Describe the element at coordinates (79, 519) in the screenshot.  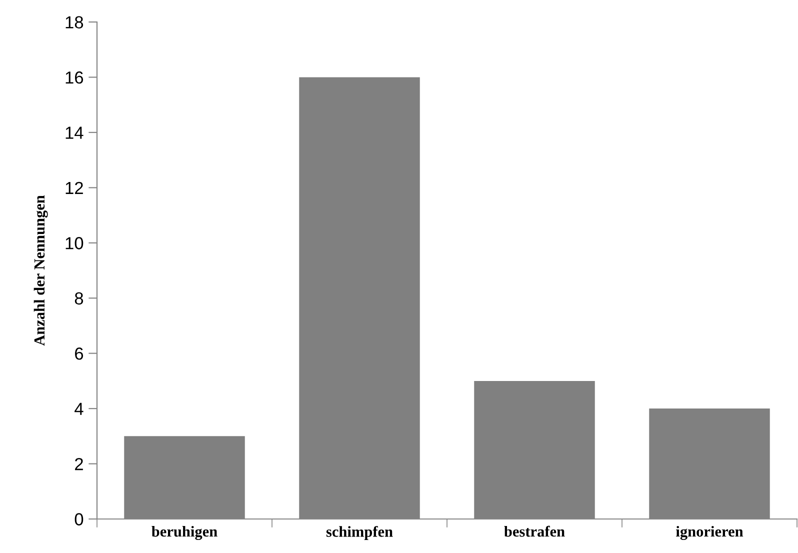
I see `y-tick-label: 0` at that location.